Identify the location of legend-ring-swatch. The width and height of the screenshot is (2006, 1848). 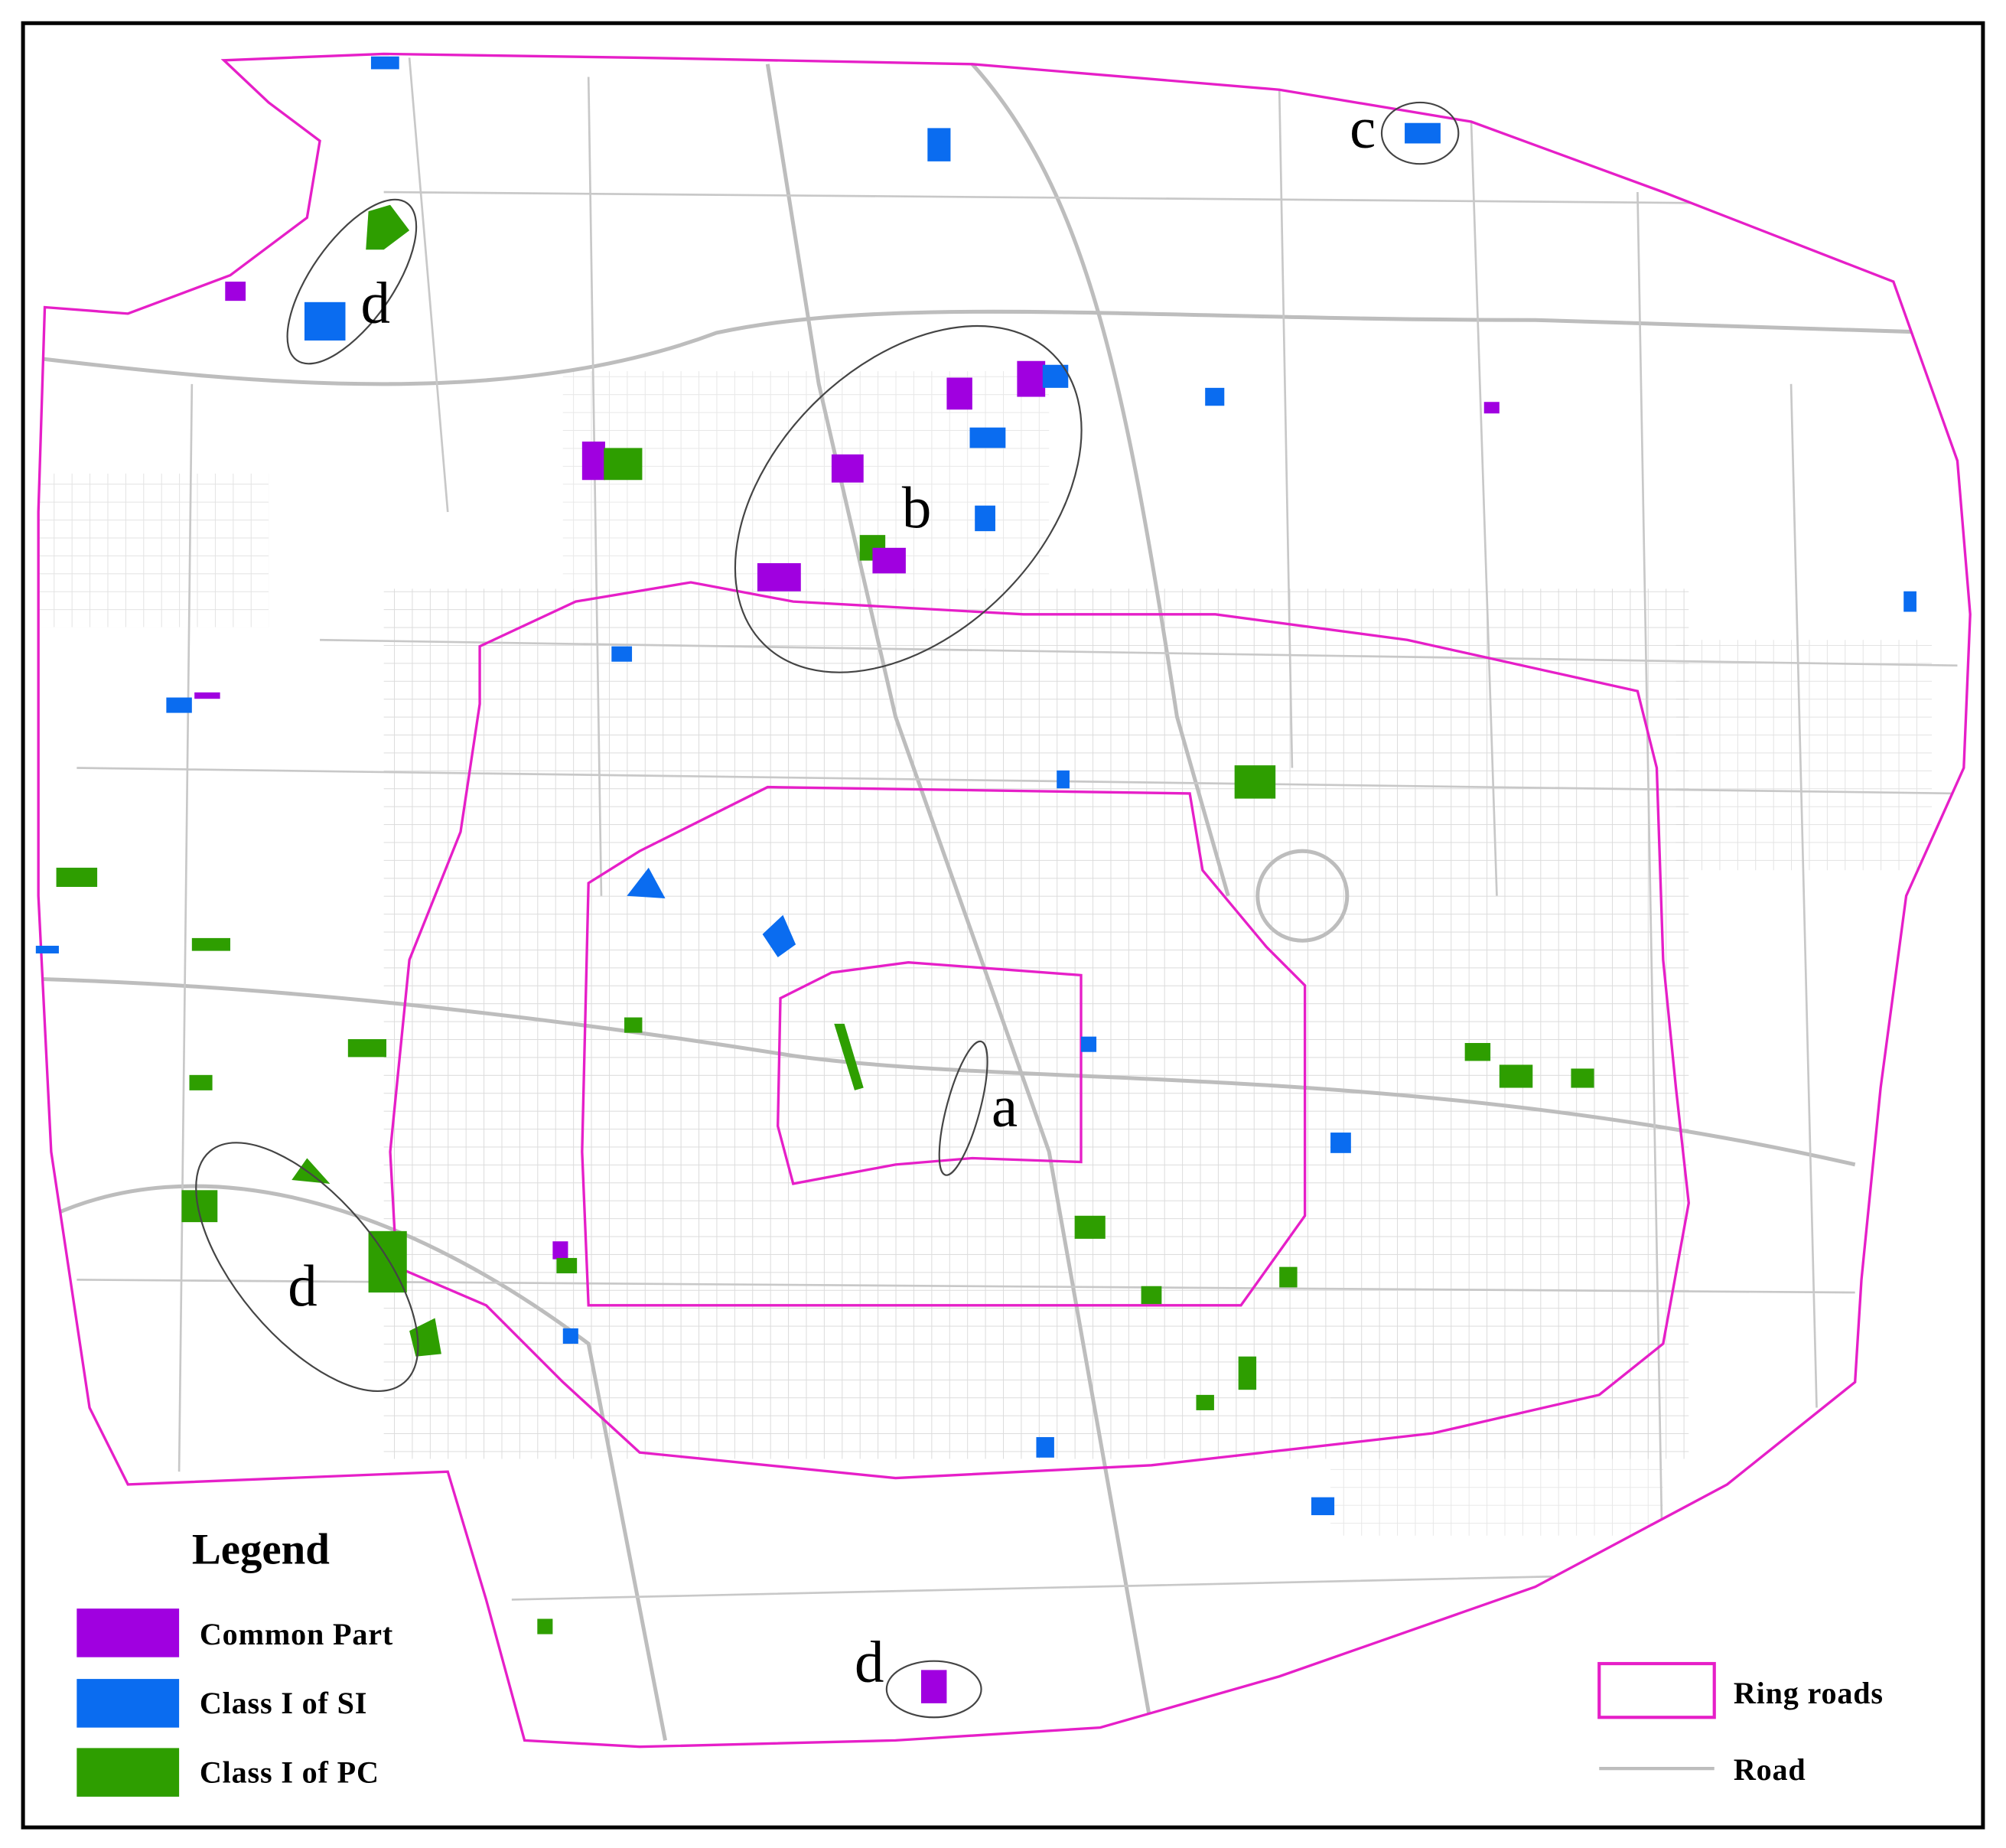
(1657, 1690).